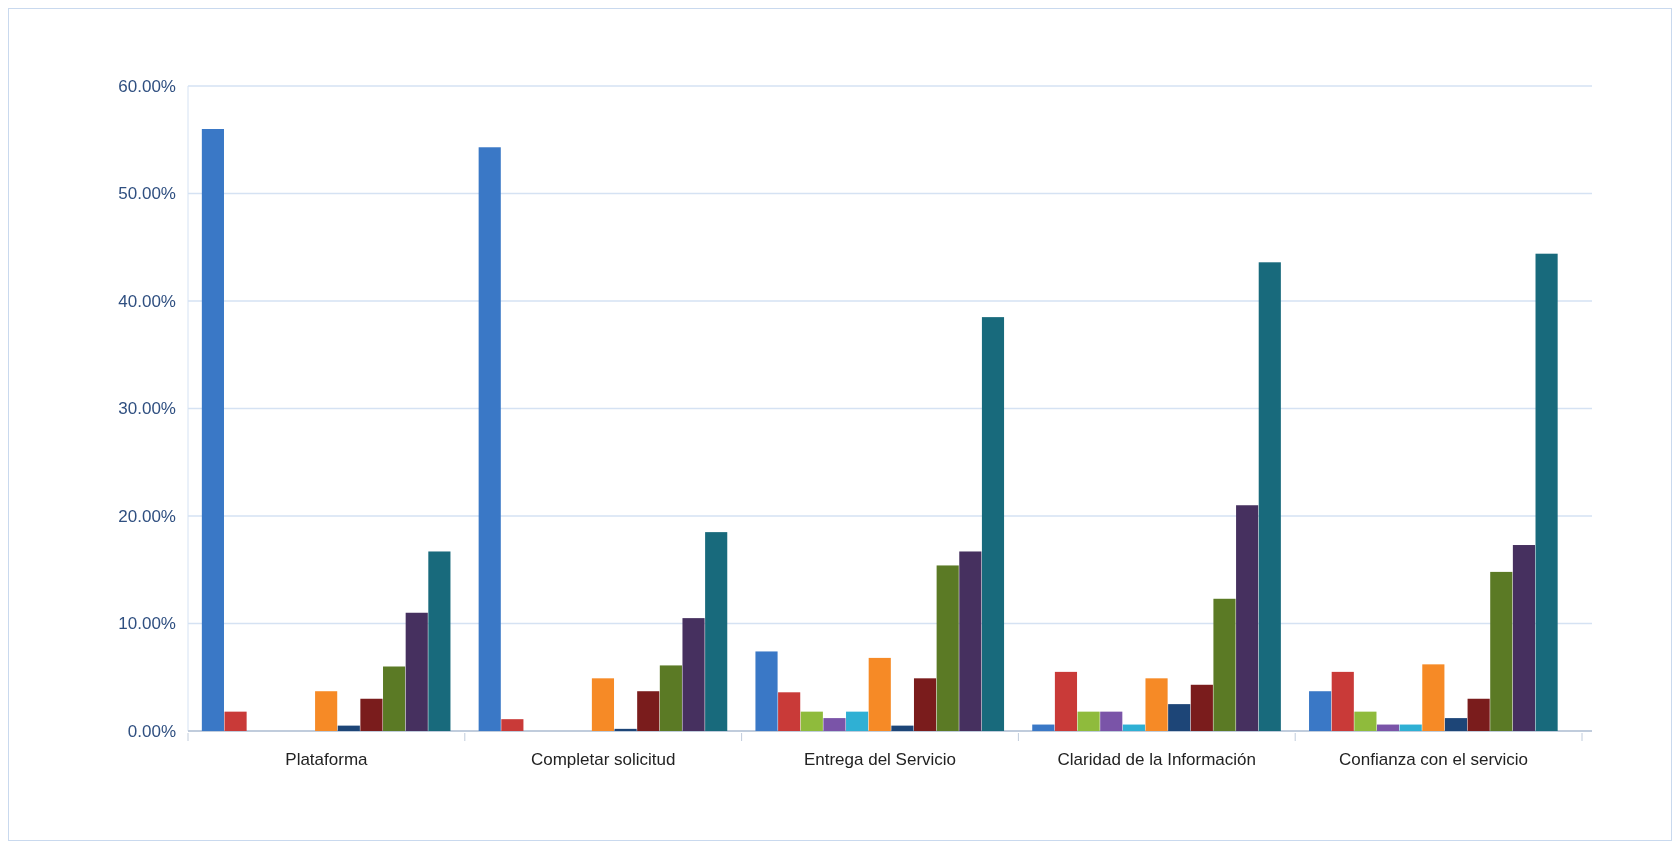 This screenshot has height=849, width=1680. What do you see at coordinates (147, 516) in the screenshot?
I see `y-tick-label: 20.00%` at bounding box center [147, 516].